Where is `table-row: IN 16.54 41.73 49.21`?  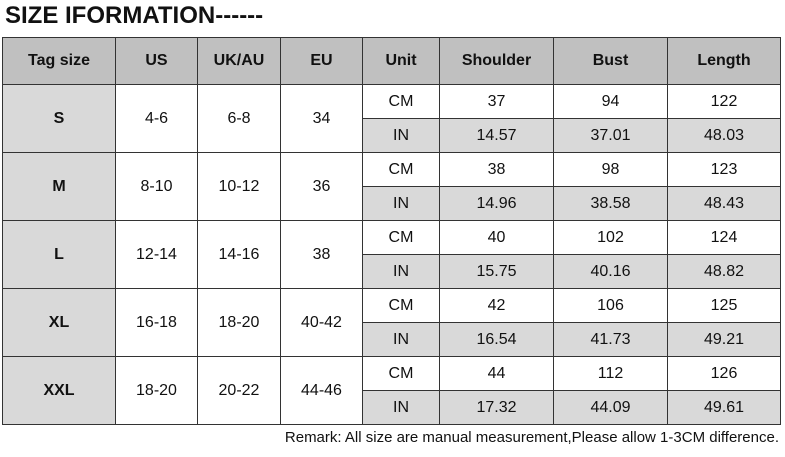 table-row: IN 16.54 41.73 49.21 is located at coordinates (392, 339).